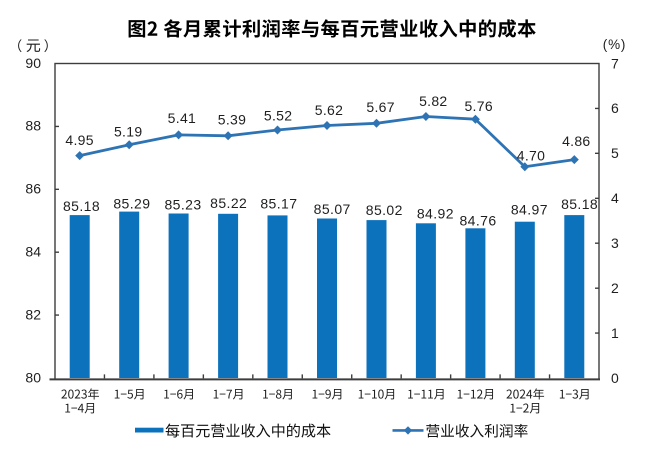  Describe the element at coordinates (615, 378) in the screenshot. I see `svg-text: 0` at that location.